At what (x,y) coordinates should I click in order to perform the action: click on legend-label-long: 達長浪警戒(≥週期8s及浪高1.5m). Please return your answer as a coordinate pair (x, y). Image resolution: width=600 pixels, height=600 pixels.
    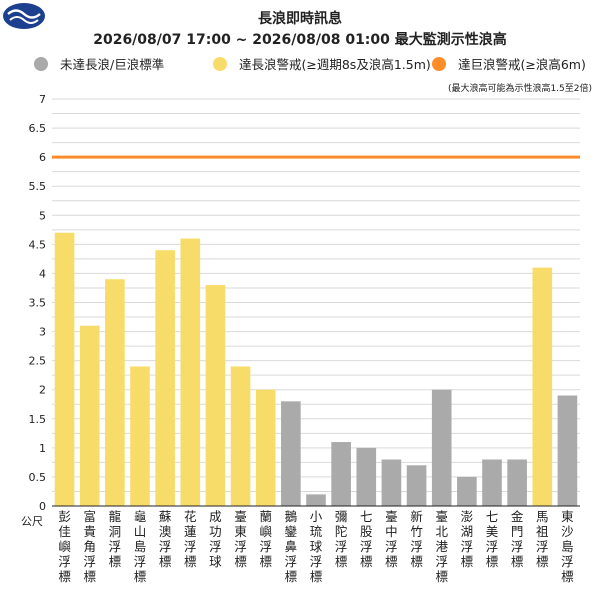
    Looking at the image, I should click on (335, 64).